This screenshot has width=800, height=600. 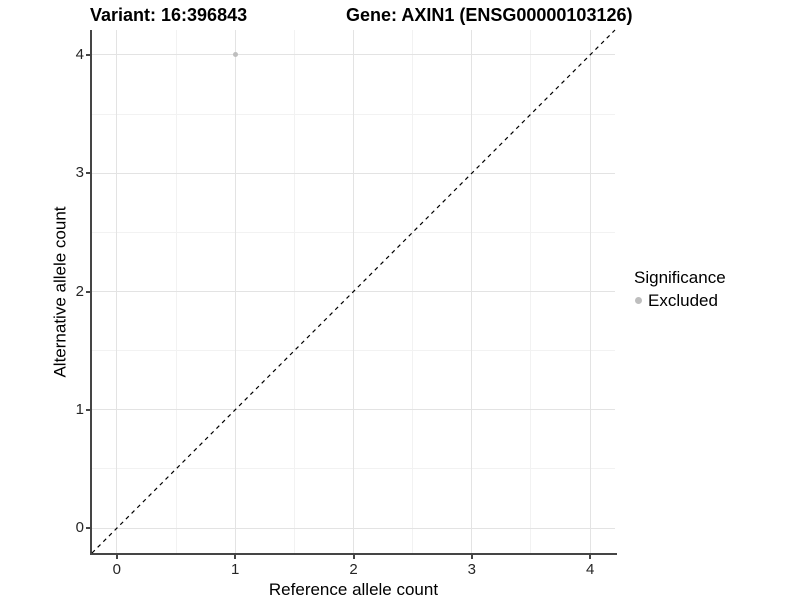 I want to click on legend-entries: Excluded, so click(x=680, y=300).